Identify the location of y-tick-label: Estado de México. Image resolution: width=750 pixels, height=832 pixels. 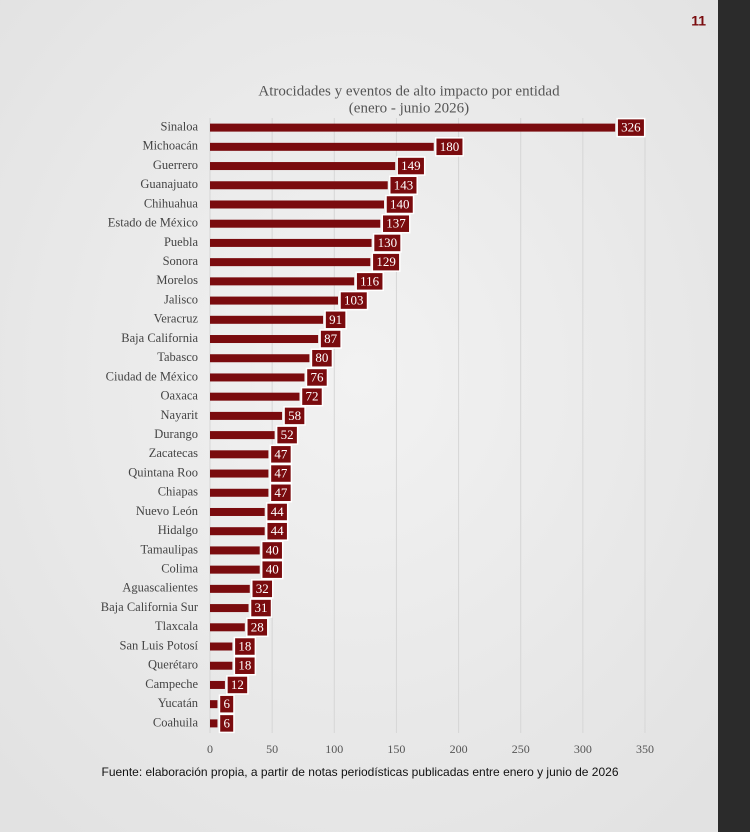
(153, 223).